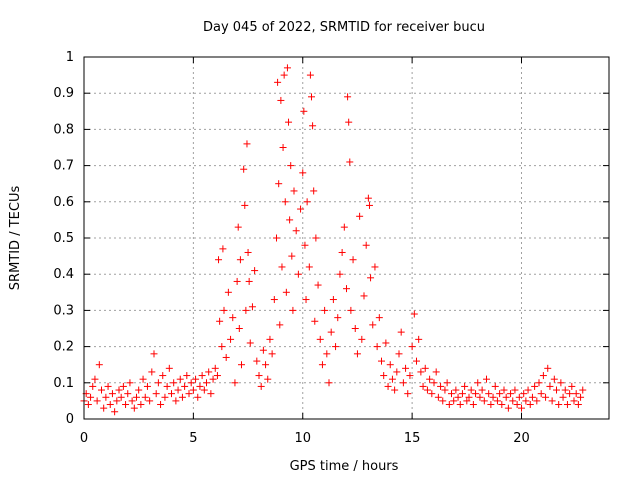  What do you see at coordinates (63, 166) in the screenshot?
I see `y-tick-label: 0.7` at bounding box center [63, 166].